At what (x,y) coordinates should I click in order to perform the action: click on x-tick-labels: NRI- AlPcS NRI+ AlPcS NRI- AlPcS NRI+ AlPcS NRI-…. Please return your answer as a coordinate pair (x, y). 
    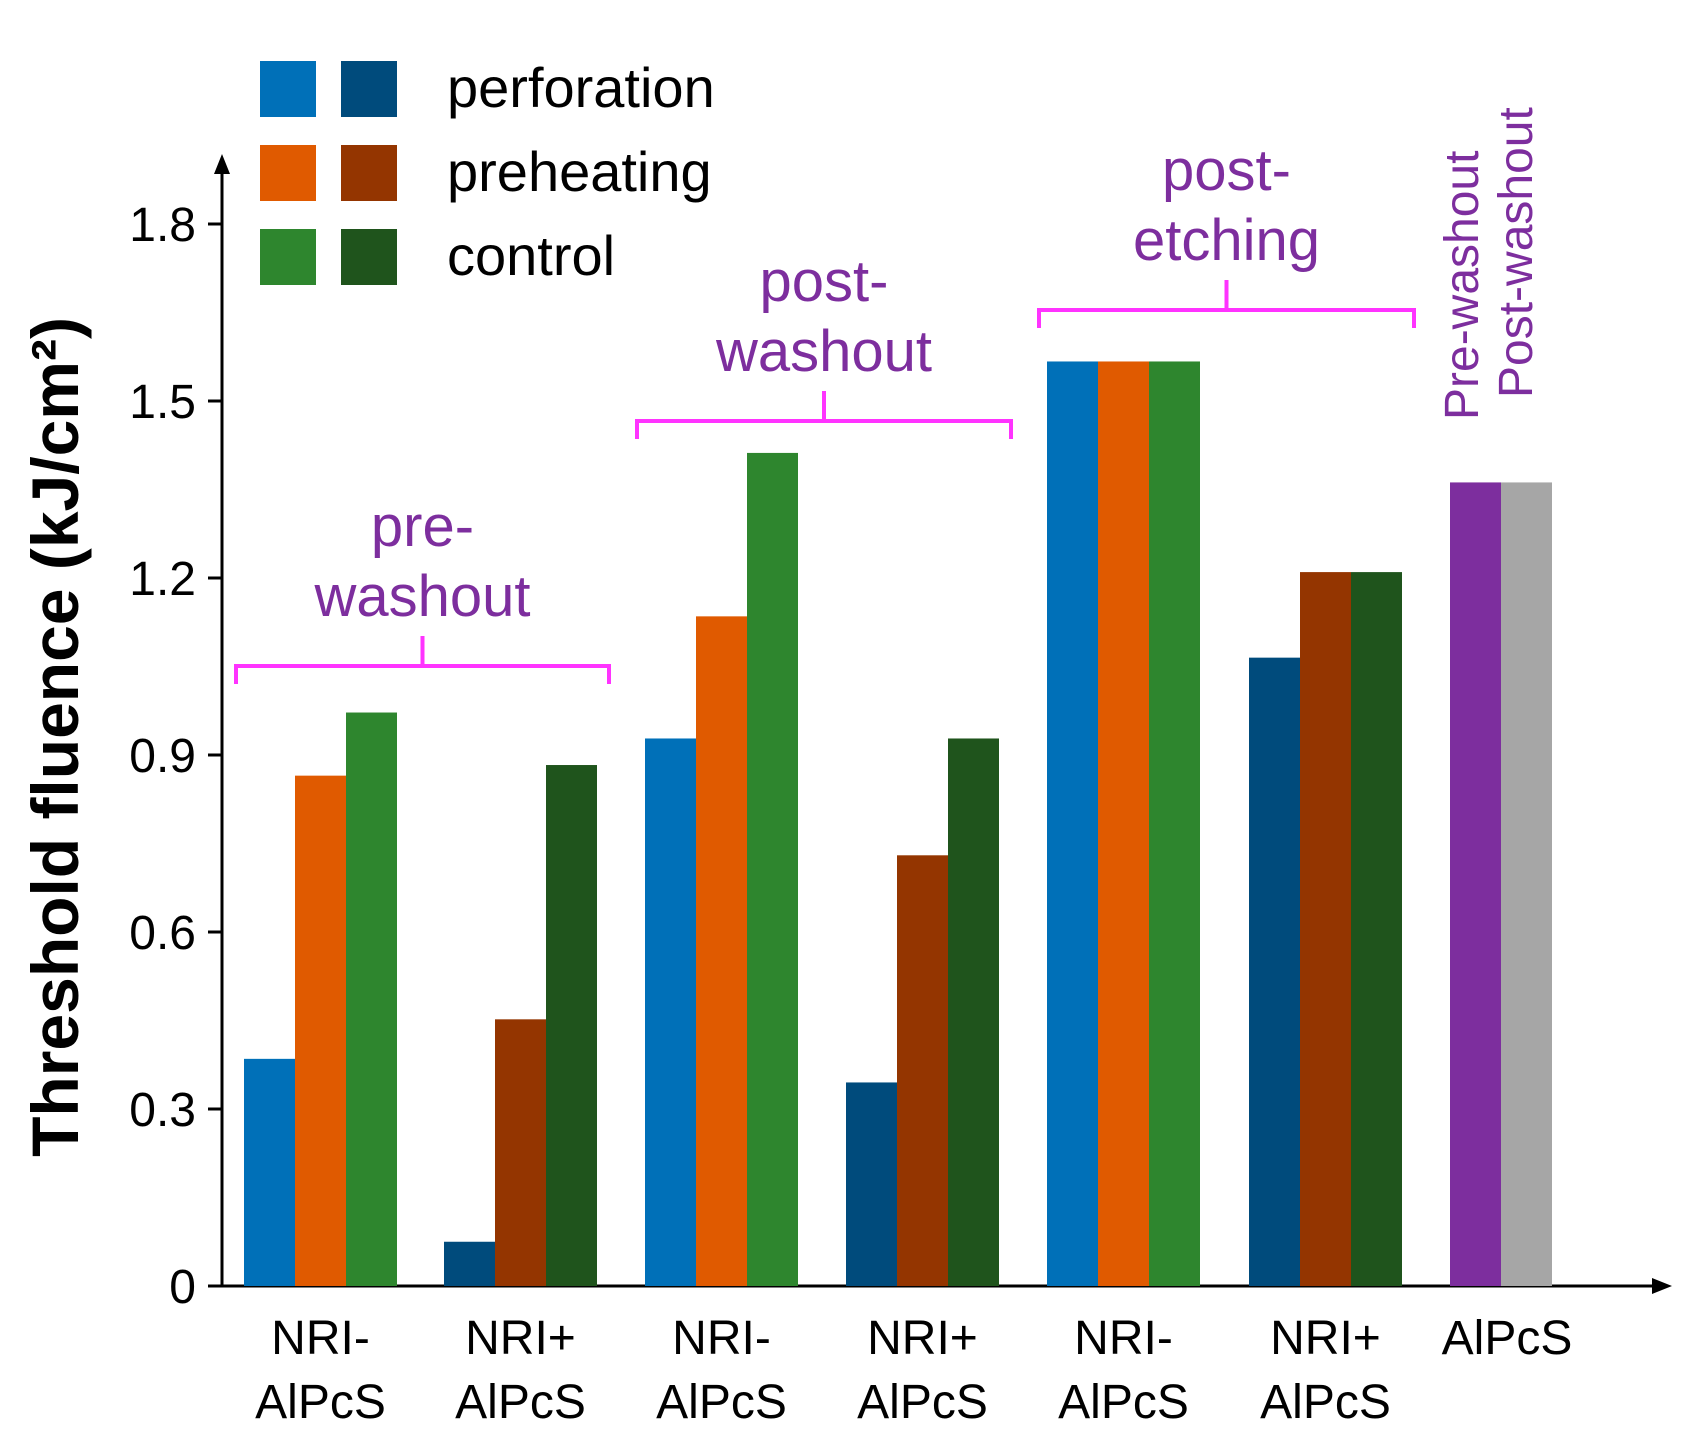
    Looking at the image, I should click on (913, 1370).